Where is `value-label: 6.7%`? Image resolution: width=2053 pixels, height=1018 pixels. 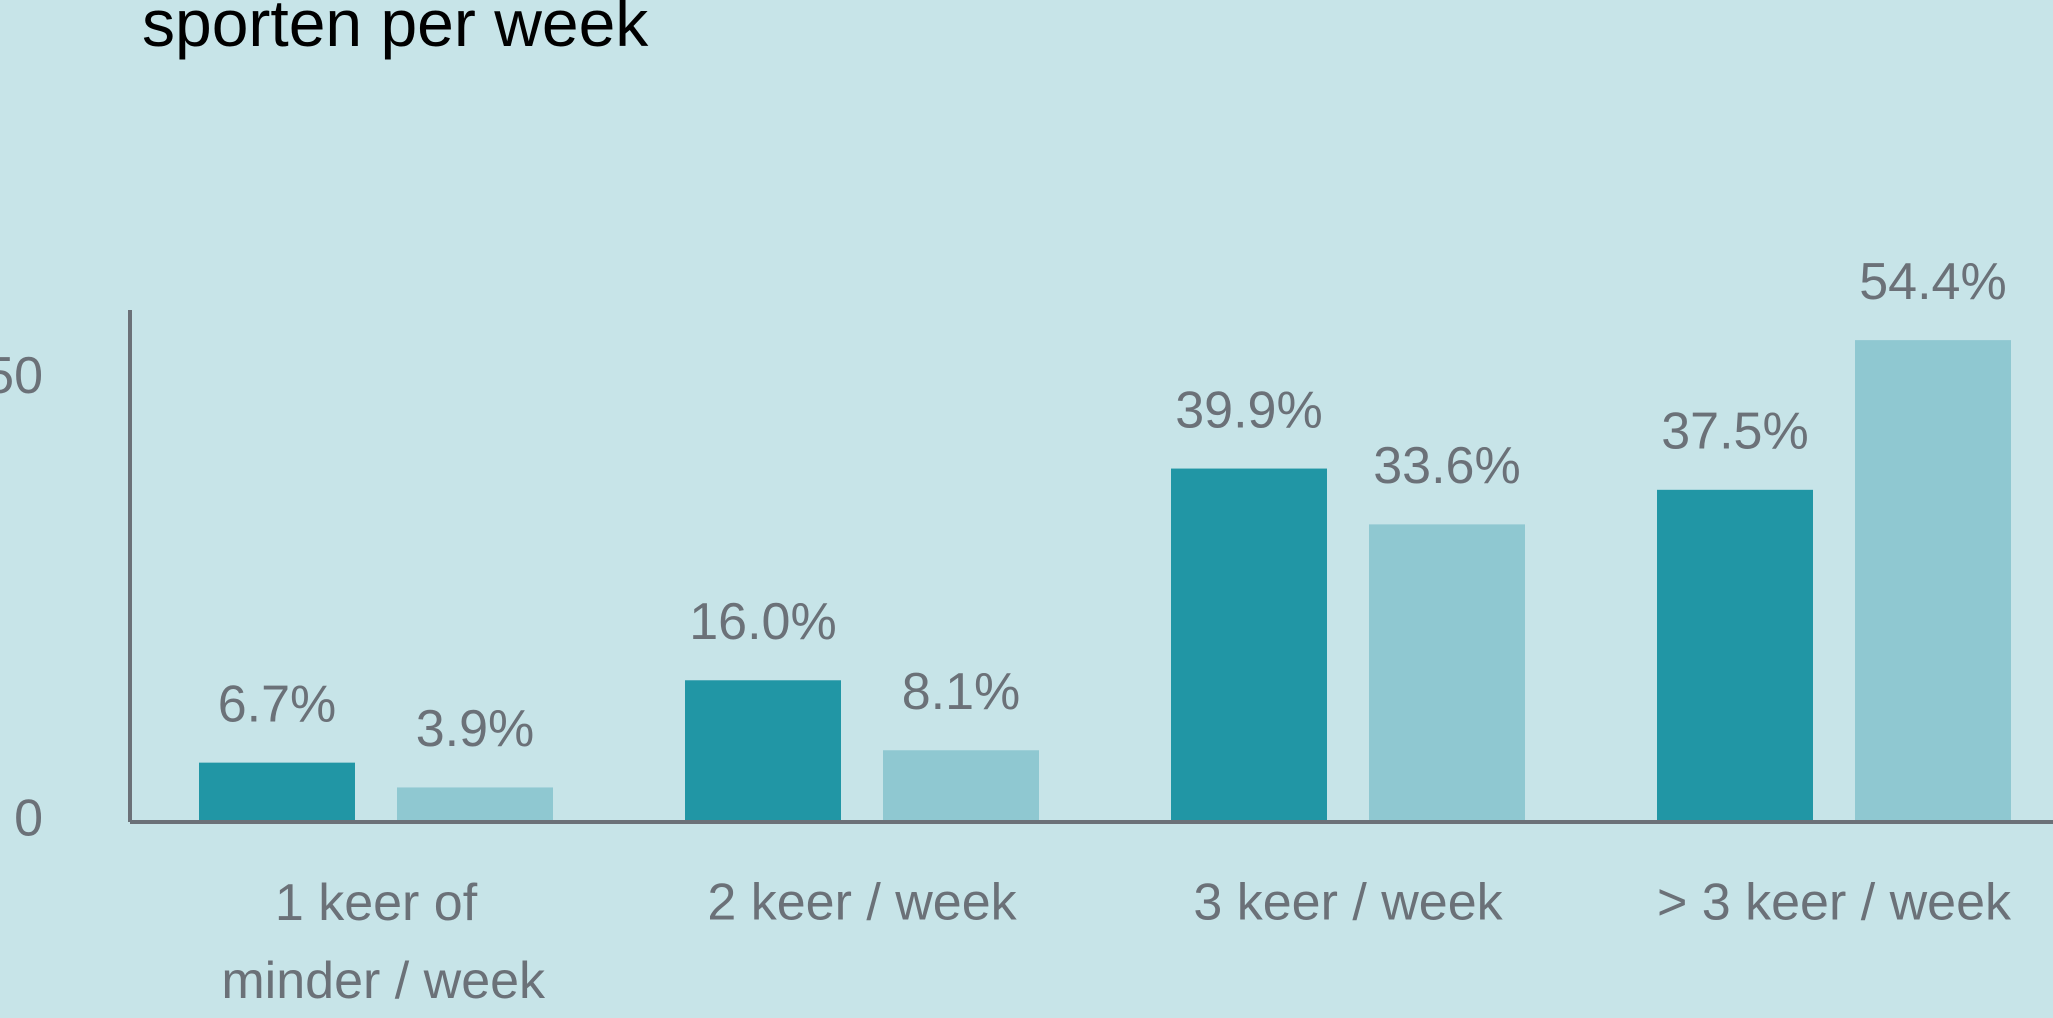 value-label: 6.7% is located at coordinates (277, 704).